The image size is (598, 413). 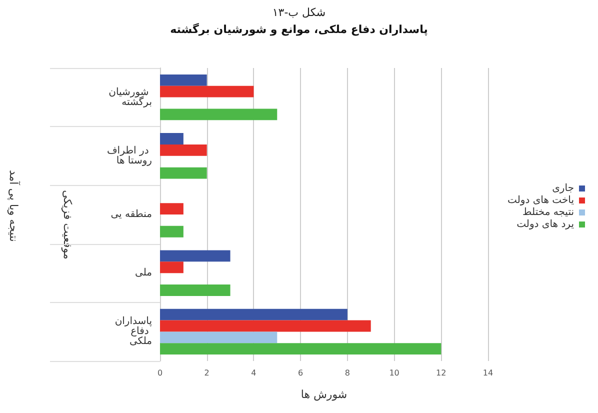 What do you see at coordinates (301, 373) in the screenshot?
I see `x-tick-label: 6` at bounding box center [301, 373].